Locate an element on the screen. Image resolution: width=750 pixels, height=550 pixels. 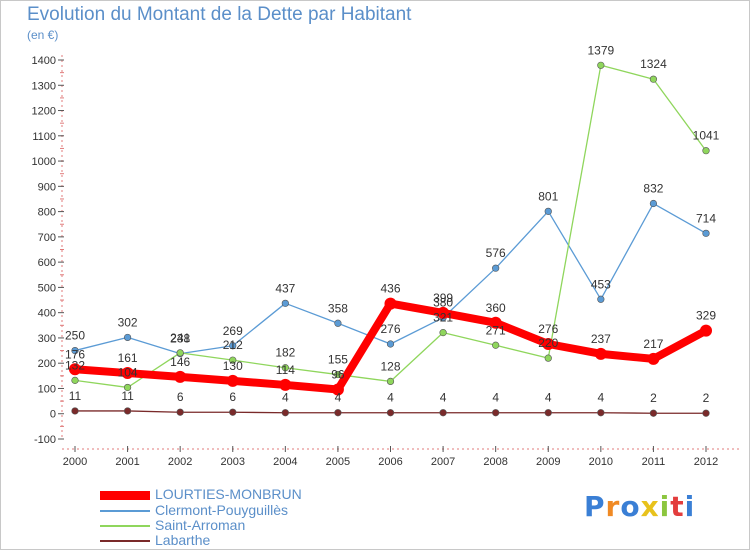
data-label: 104 is located at coordinates (128, 372).